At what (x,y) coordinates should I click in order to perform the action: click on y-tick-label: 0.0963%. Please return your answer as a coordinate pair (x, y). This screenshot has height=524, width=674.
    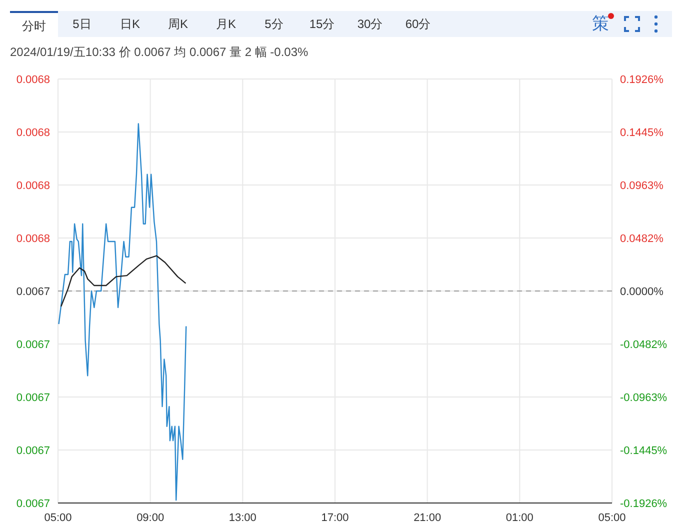
    Looking at the image, I should click on (642, 186).